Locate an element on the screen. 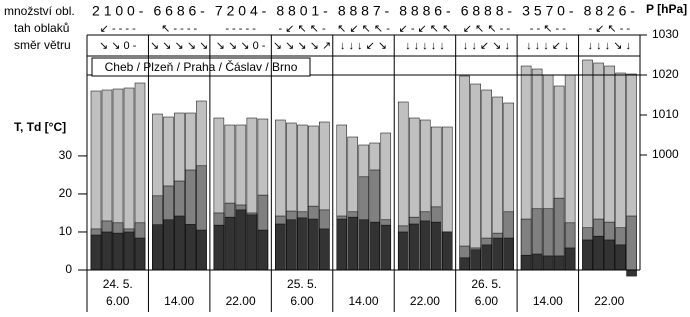 This screenshot has width=690, height=317. cloud-motion: - ↙ ↖ ↖ - is located at coordinates (302, 29).